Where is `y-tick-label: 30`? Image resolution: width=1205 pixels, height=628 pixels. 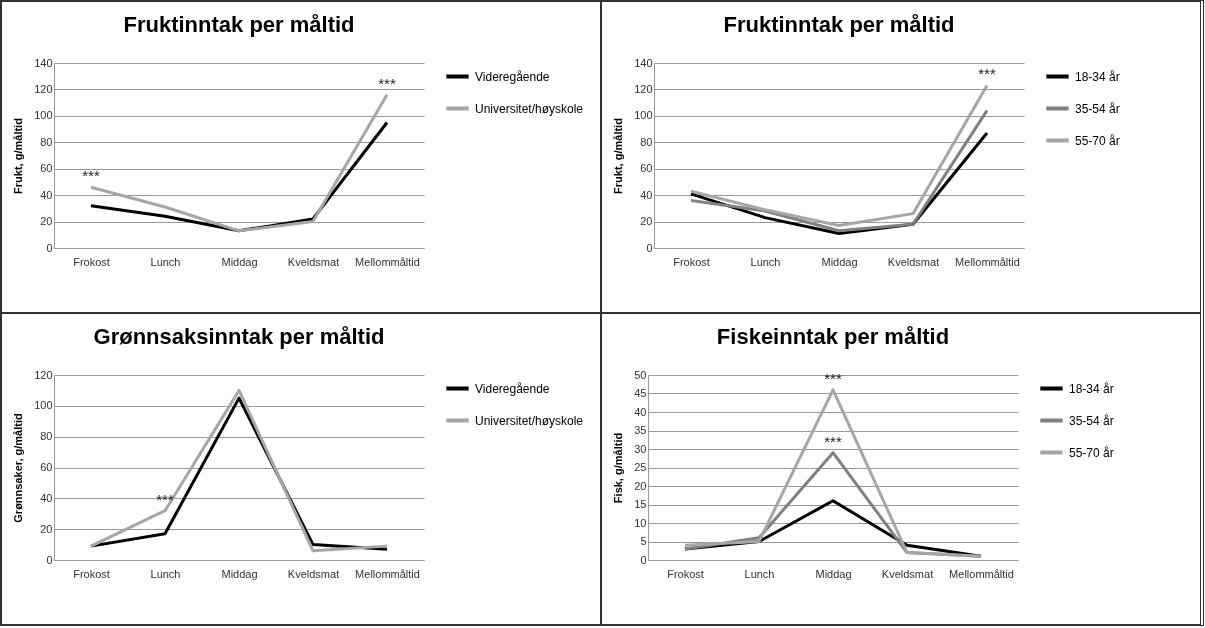
y-tick-label: 30 is located at coordinates (640, 448).